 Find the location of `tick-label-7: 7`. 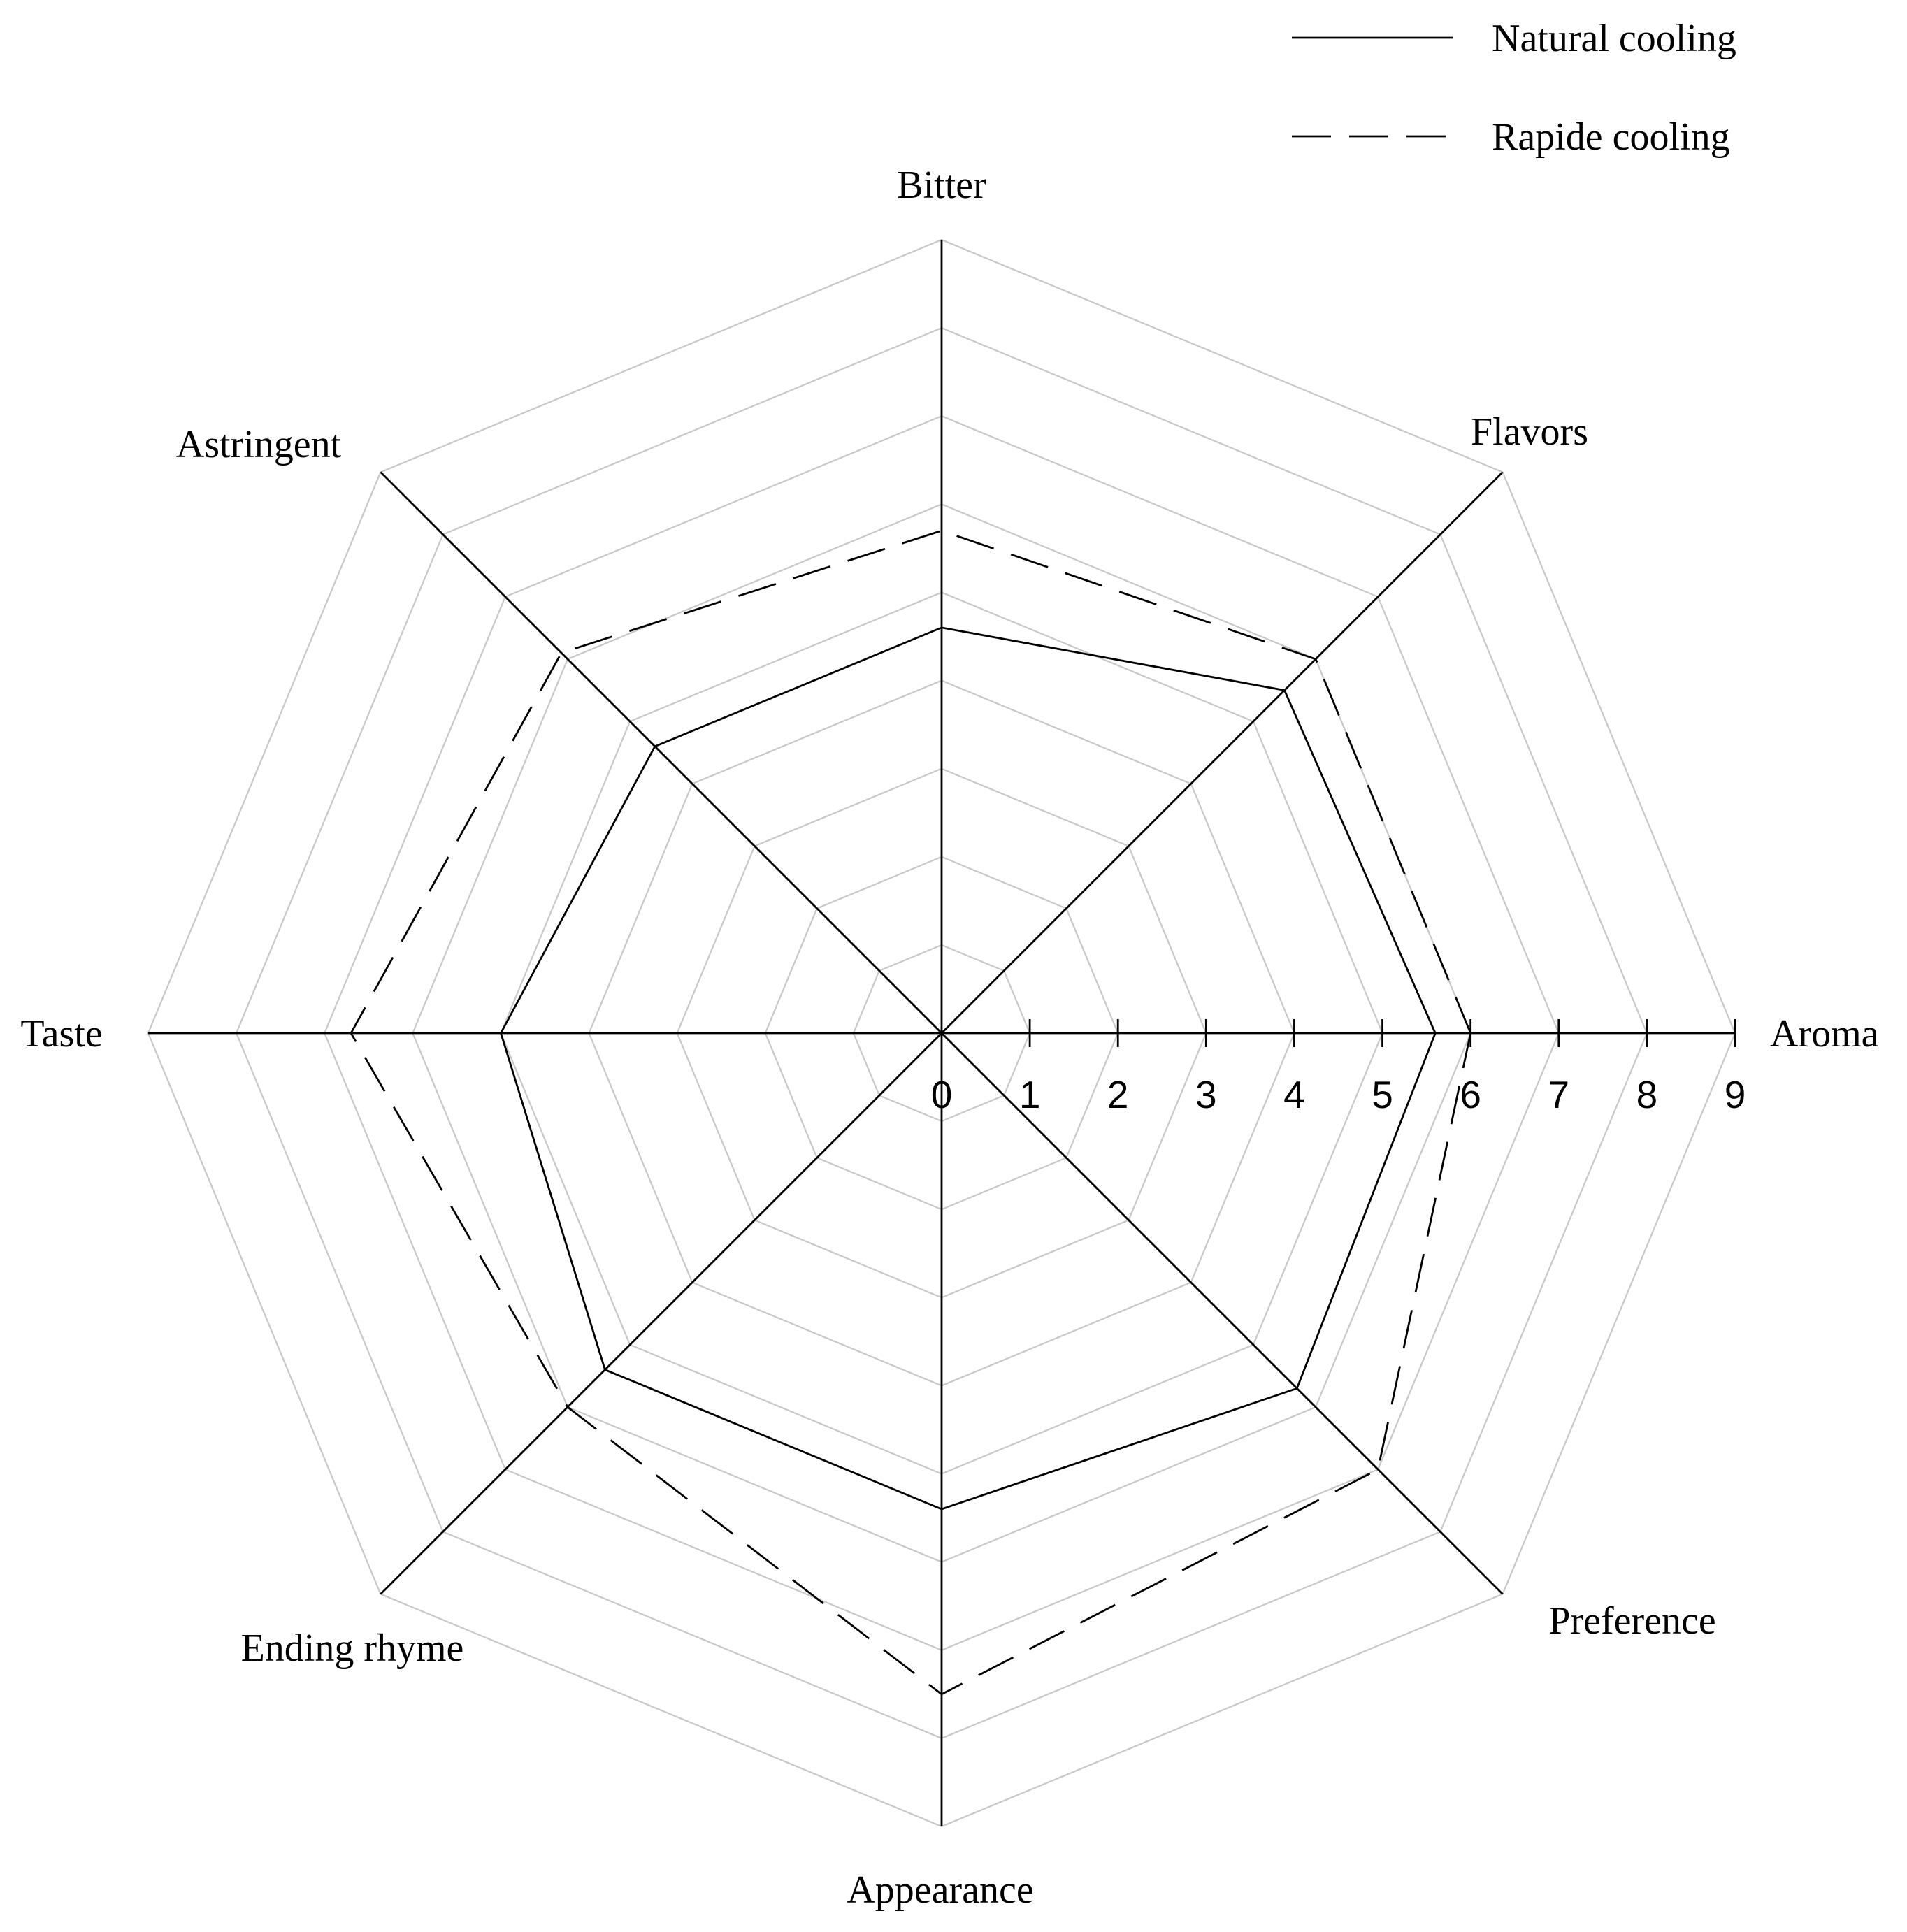

tick-label-7: 7 is located at coordinates (1559, 1094).